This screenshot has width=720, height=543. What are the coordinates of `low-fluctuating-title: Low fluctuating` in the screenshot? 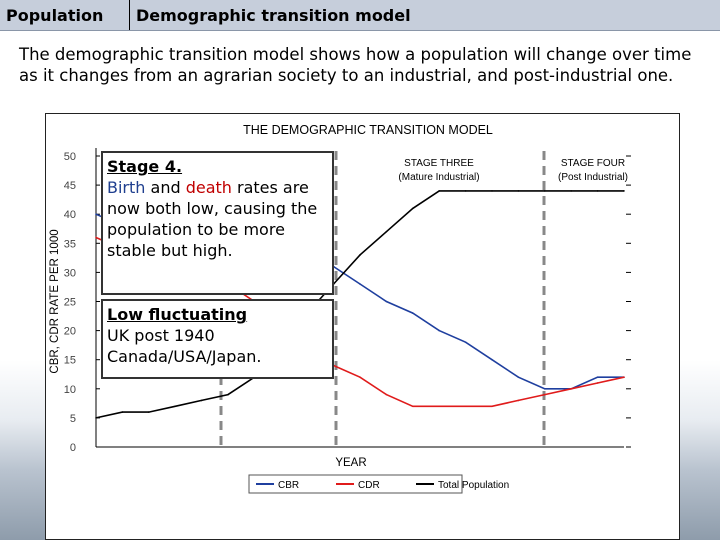 It's located at (177, 314).